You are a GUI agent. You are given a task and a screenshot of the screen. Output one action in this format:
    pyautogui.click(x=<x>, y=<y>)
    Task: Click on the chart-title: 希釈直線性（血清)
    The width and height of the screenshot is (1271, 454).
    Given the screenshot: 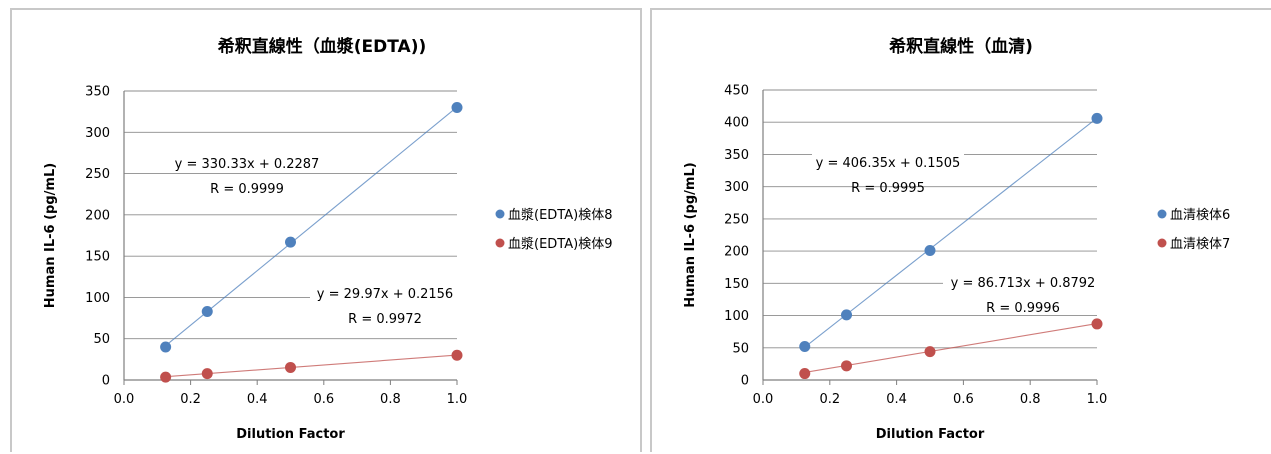 What is the action you would take?
    pyautogui.click(x=961, y=46)
    